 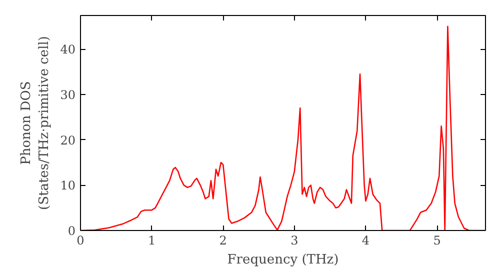 I want to click on x-tick-label: 0, so click(x=80, y=241).